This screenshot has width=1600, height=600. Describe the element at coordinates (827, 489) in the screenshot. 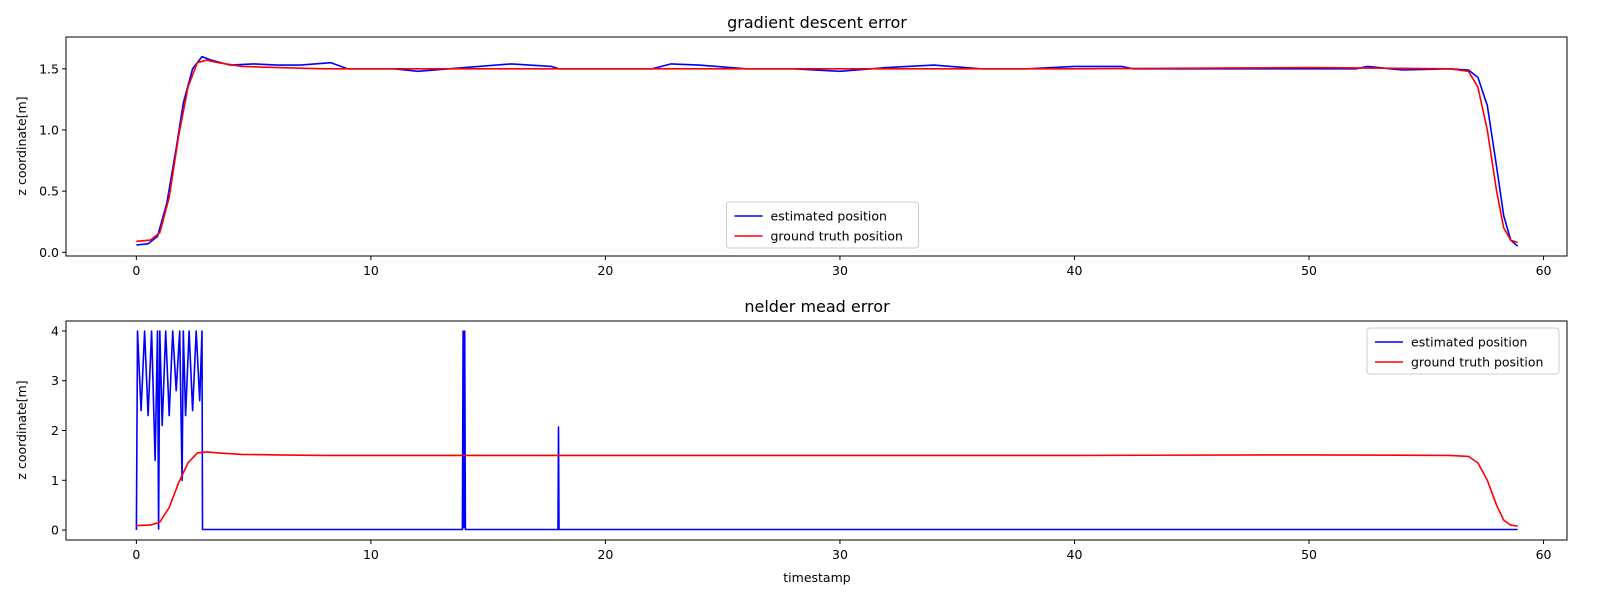

I see `series-line-ground-truth-position` at that location.